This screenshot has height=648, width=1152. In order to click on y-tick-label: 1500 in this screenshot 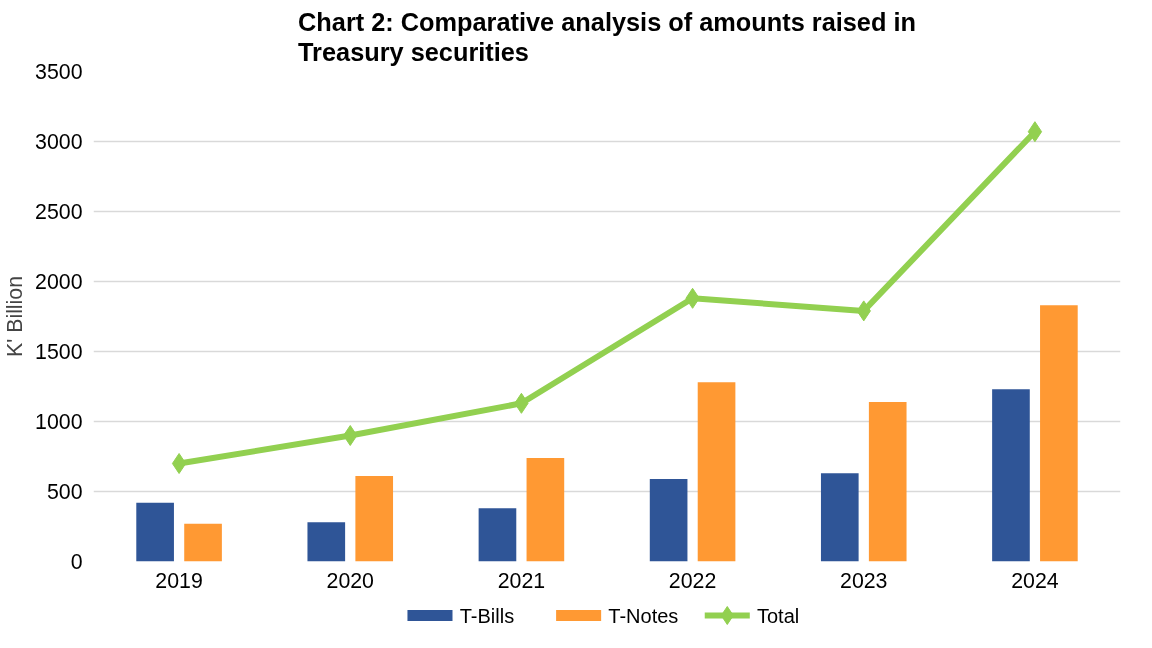, I will do `click(59, 352)`.